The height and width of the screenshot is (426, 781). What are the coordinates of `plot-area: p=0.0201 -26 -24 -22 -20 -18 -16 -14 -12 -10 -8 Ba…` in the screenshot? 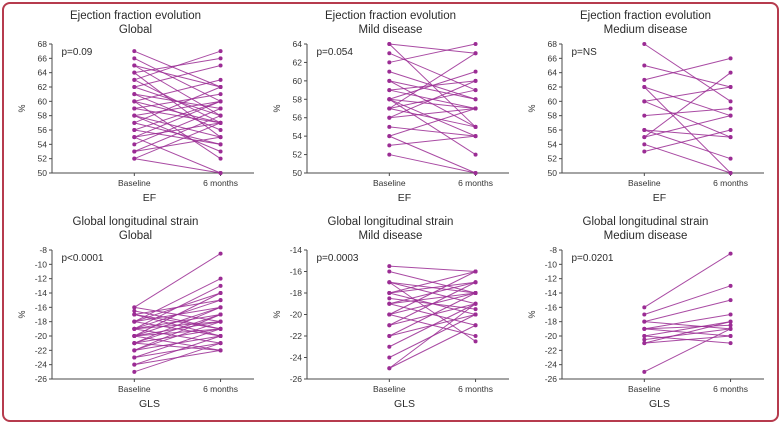 It's located at (646, 321).